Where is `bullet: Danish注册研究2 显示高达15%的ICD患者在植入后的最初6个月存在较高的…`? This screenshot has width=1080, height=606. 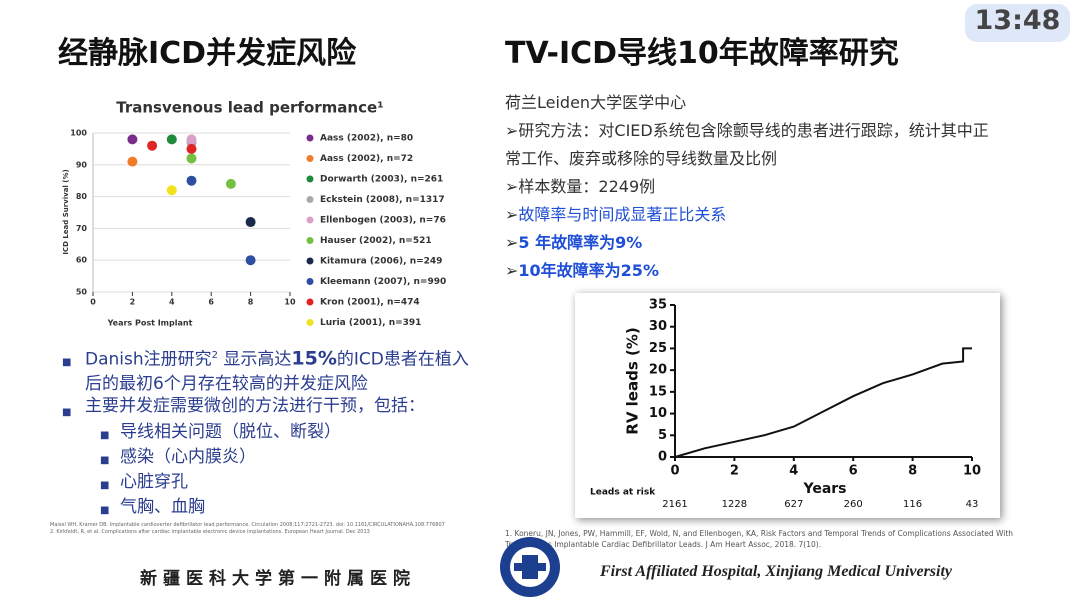
bullet: Danish注册研究2 显示高达15%的ICD患者在植入后的最初6个月存在较高的… is located at coordinates (282, 370).